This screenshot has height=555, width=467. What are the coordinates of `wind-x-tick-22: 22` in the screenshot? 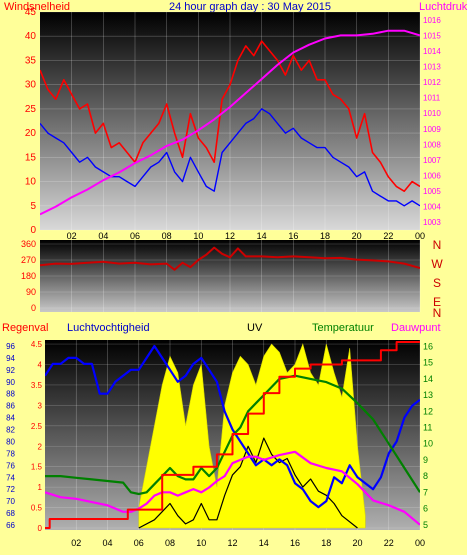 It's located at (388, 236).